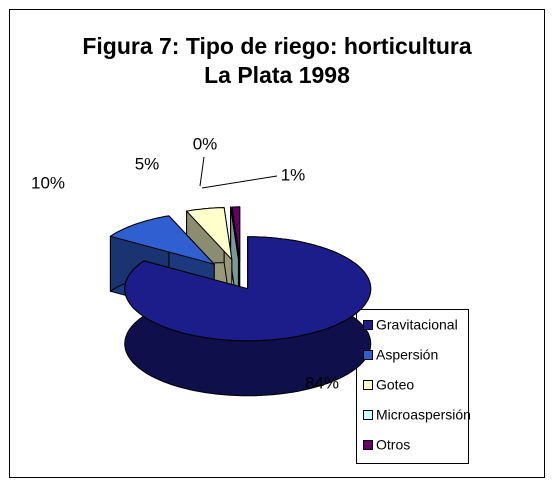  I want to click on data-label: 10%, so click(48, 182).